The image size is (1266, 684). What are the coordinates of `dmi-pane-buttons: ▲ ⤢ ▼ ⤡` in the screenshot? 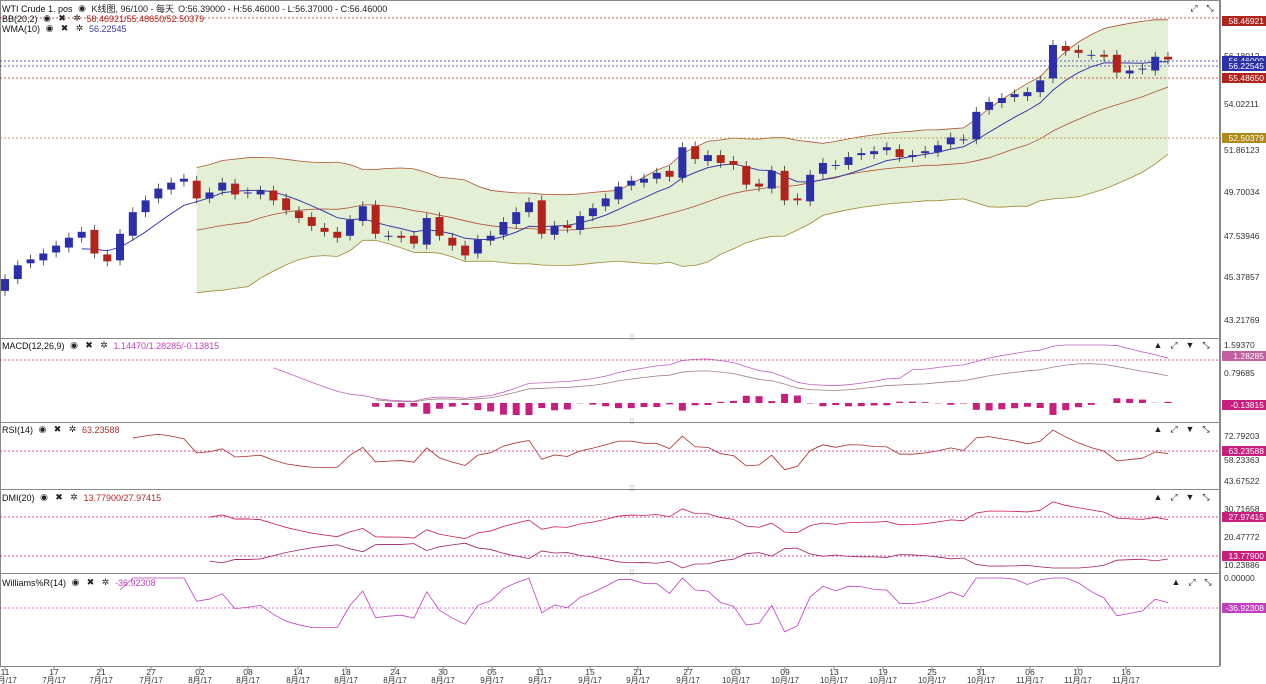 It's located at (1182, 497).